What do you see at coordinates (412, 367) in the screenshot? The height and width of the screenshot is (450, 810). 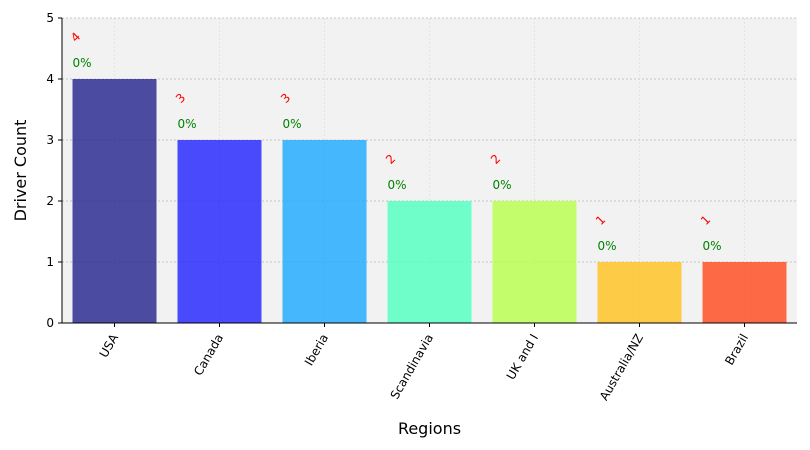 I see `x-tick-label: Scandinavia` at bounding box center [412, 367].